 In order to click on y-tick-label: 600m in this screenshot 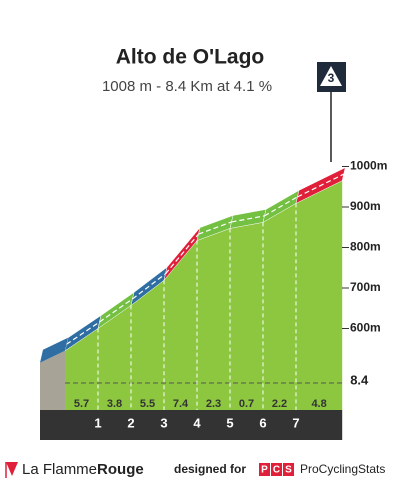, I will do `click(365, 328)`.